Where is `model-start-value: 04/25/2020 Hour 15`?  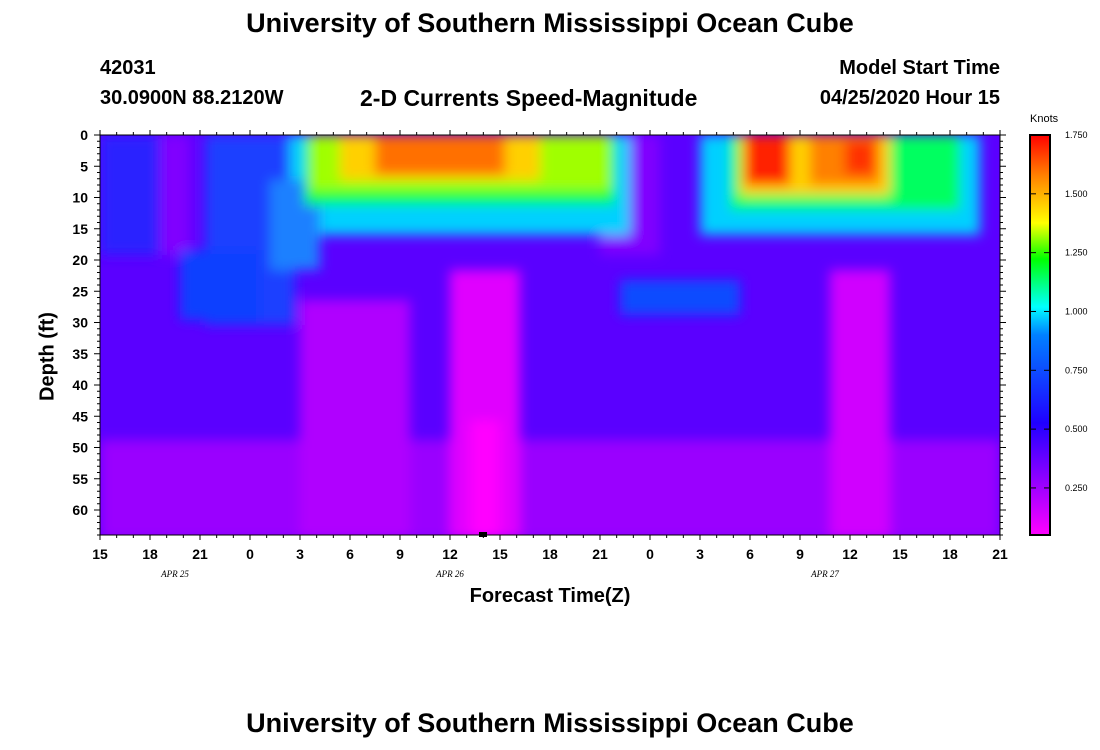 model-start-value: 04/25/2020 Hour 15 is located at coordinates (909, 98).